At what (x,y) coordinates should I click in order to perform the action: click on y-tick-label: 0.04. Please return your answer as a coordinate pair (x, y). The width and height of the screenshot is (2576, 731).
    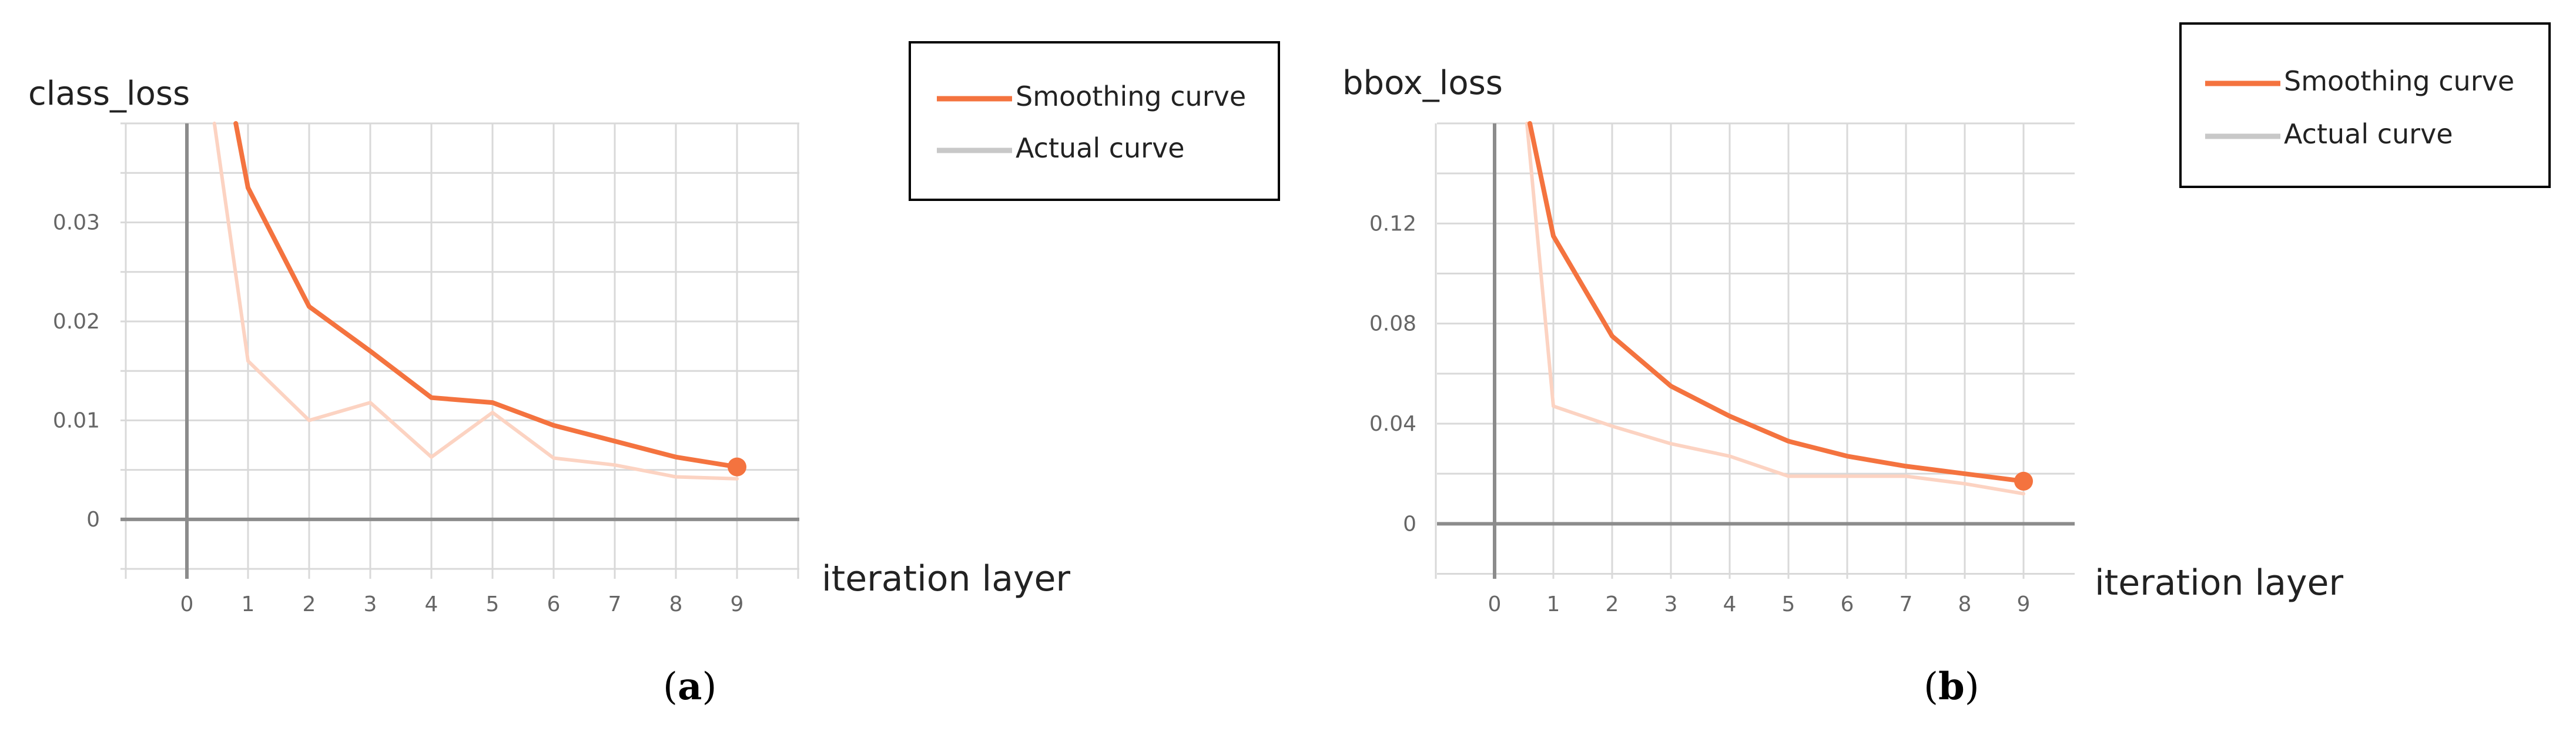
    Looking at the image, I should click on (1392, 424).